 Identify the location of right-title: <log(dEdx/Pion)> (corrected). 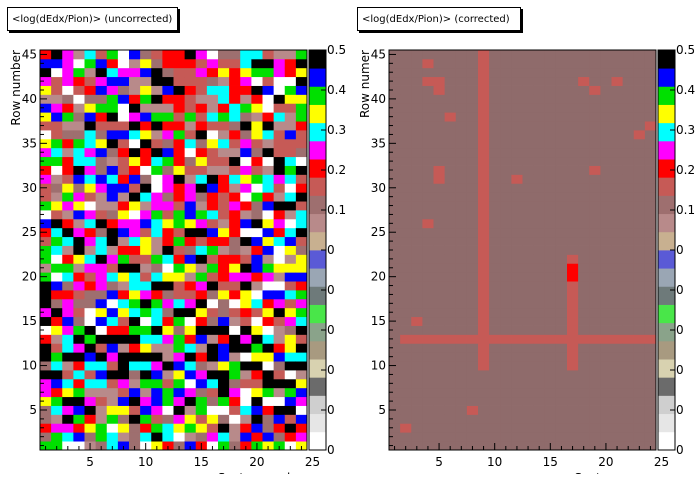
(439, 19).